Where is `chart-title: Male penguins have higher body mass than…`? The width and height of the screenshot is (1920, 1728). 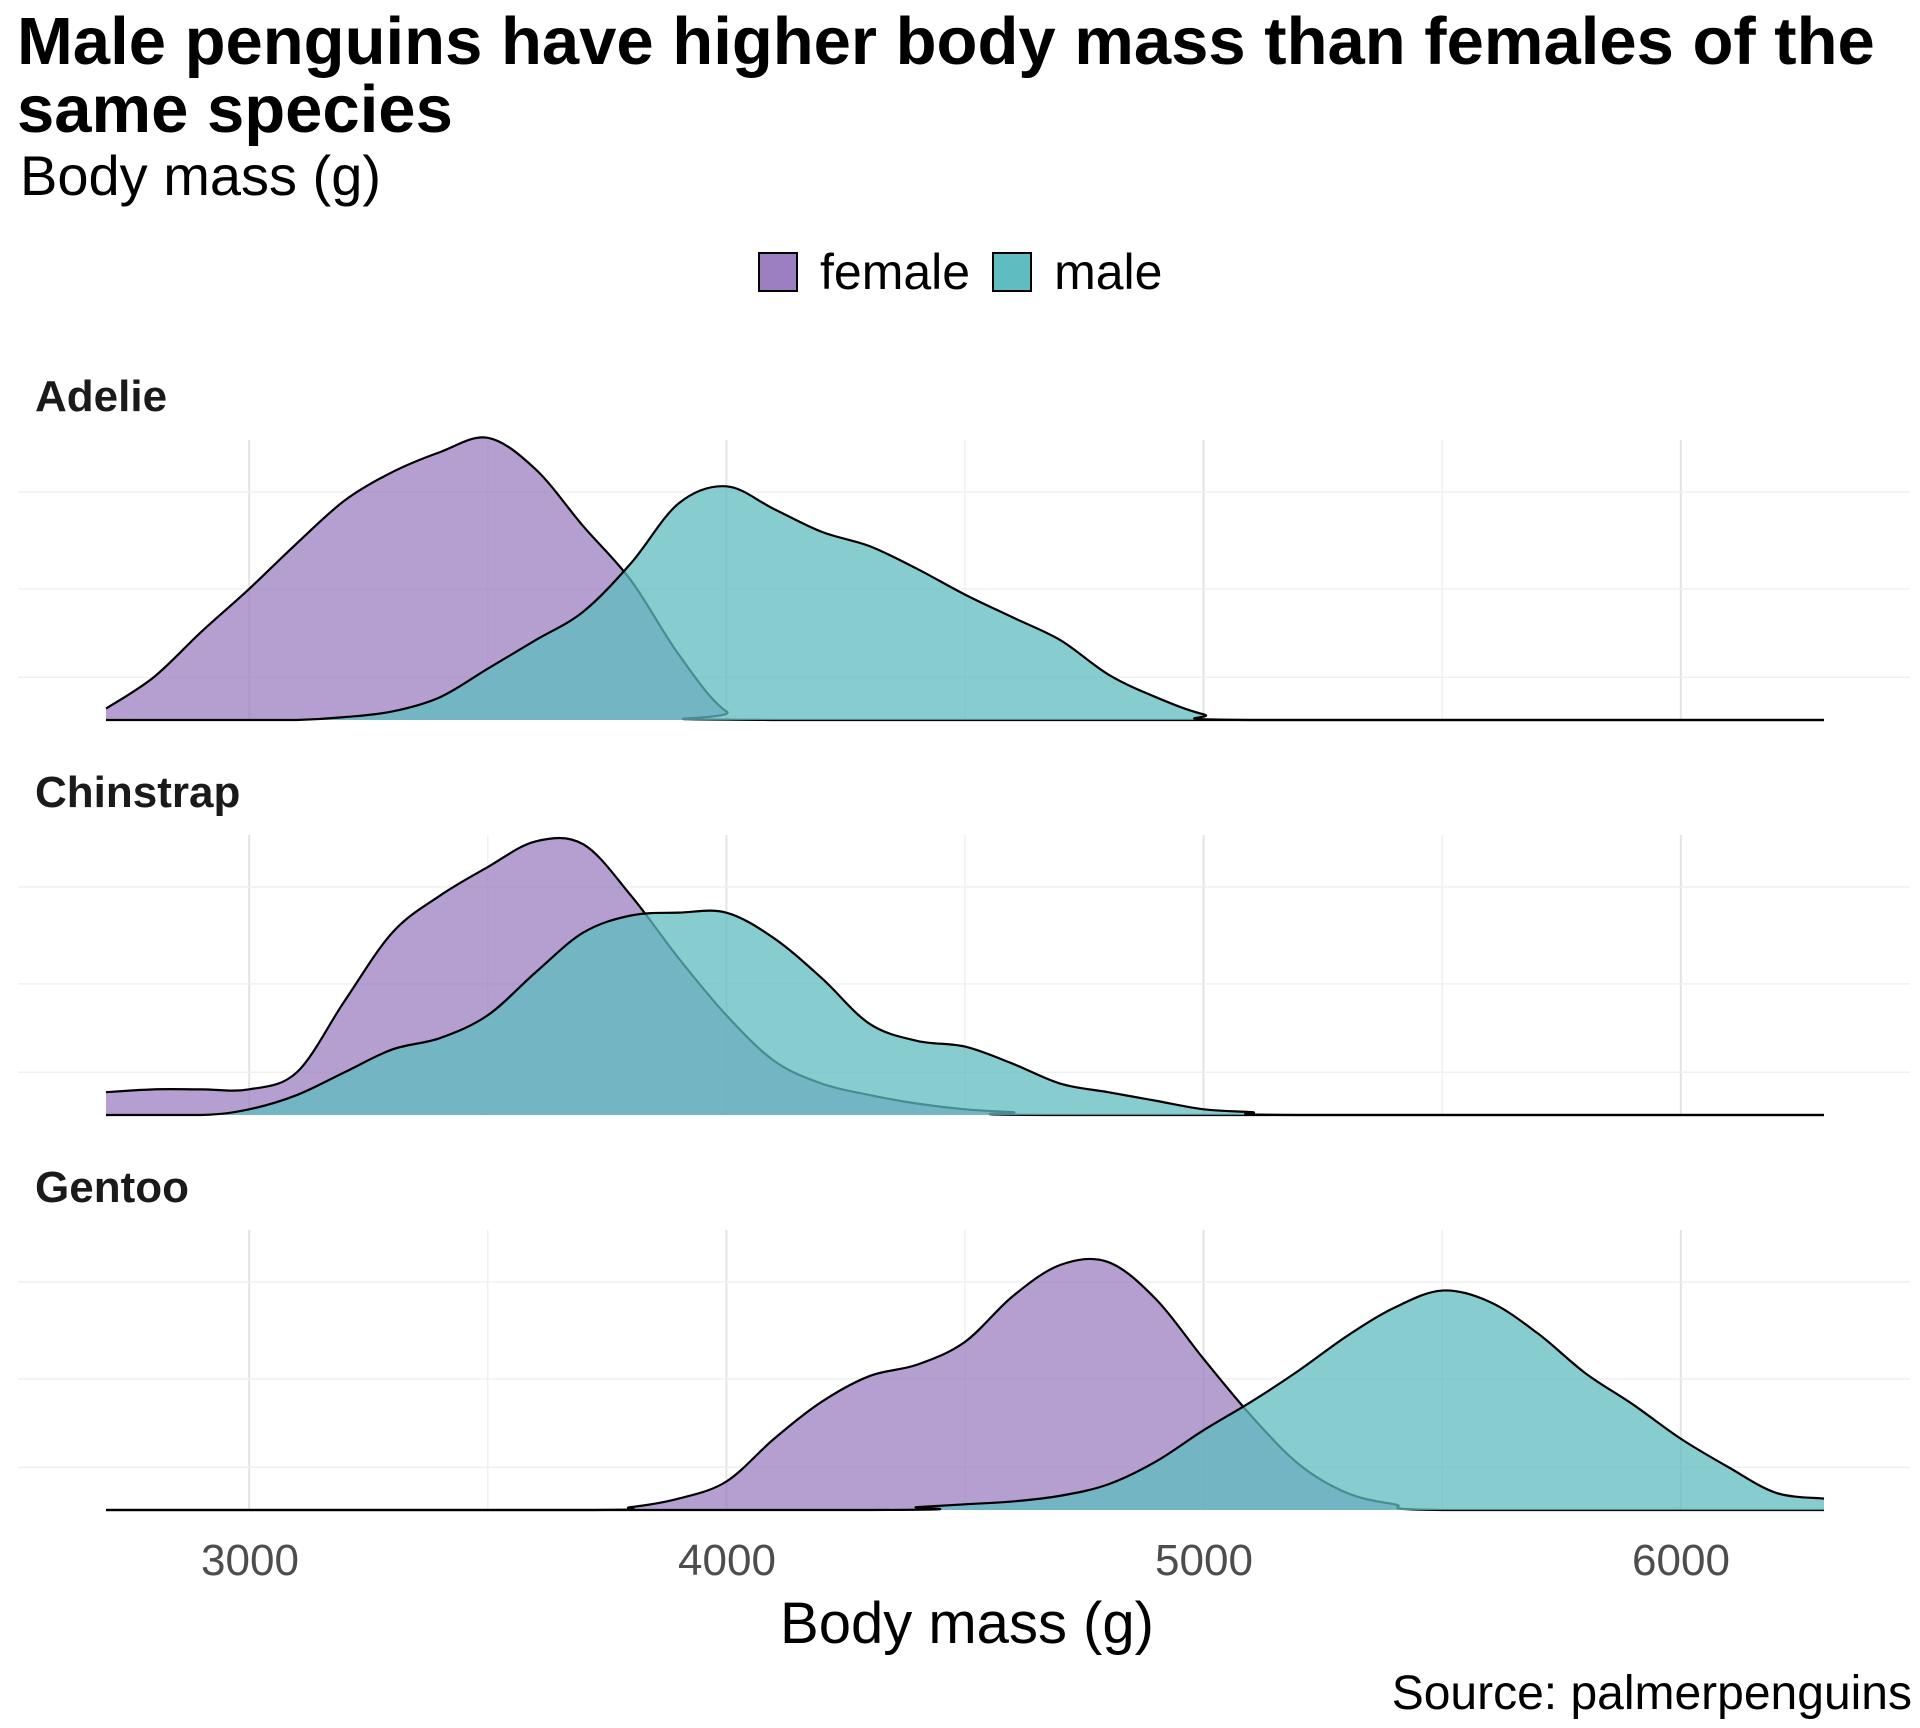
chart-title: Male penguins have higher body mass than… is located at coordinates (946, 75).